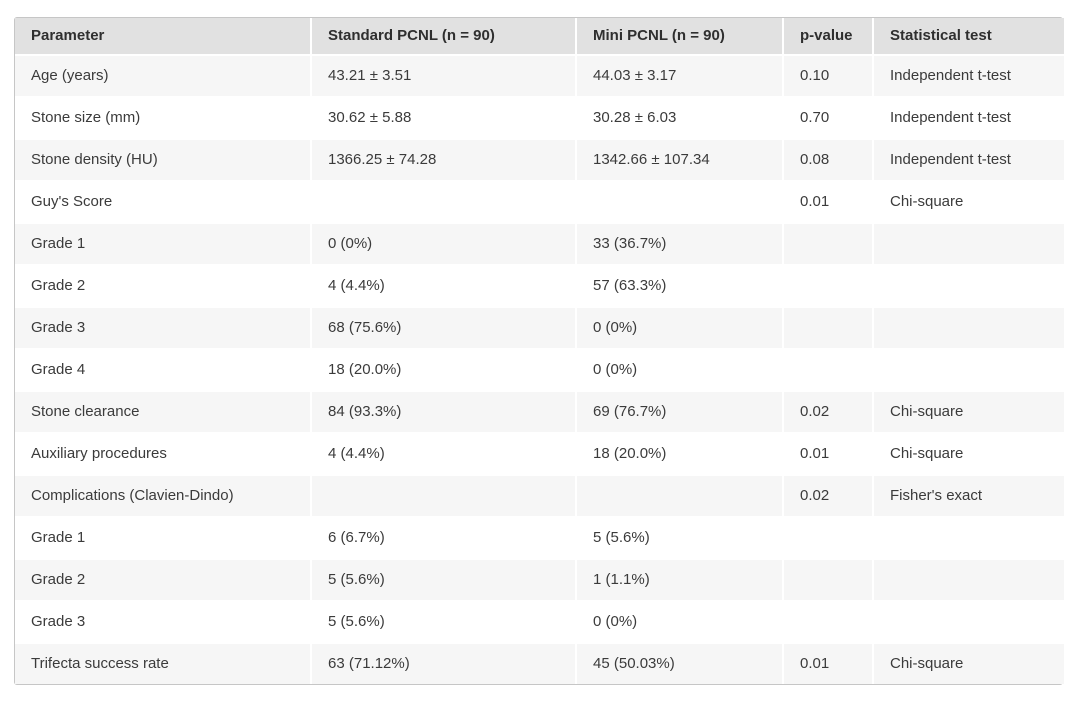 The image size is (1080, 703). Describe the element at coordinates (969, 495) in the screenshot. I see `table-cell: Fisher's exact` at that location.